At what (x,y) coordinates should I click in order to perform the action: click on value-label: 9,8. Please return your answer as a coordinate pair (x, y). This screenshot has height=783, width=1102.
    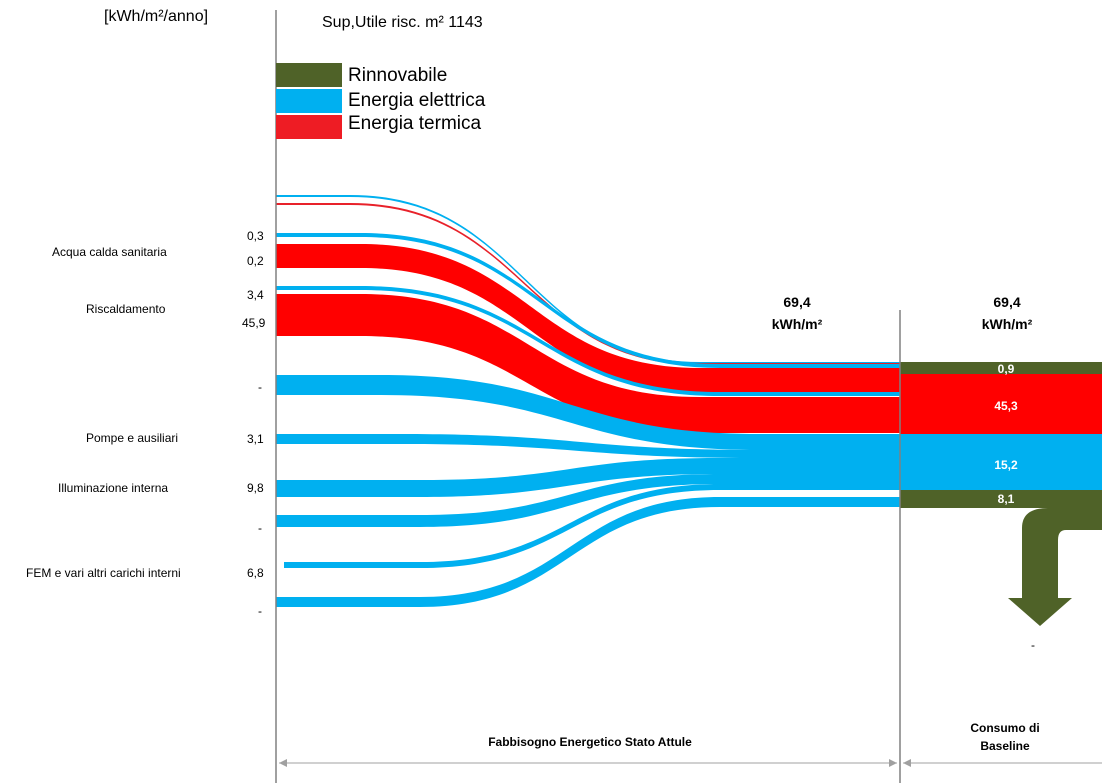
    Looking at the image, I should click on (255, 488).